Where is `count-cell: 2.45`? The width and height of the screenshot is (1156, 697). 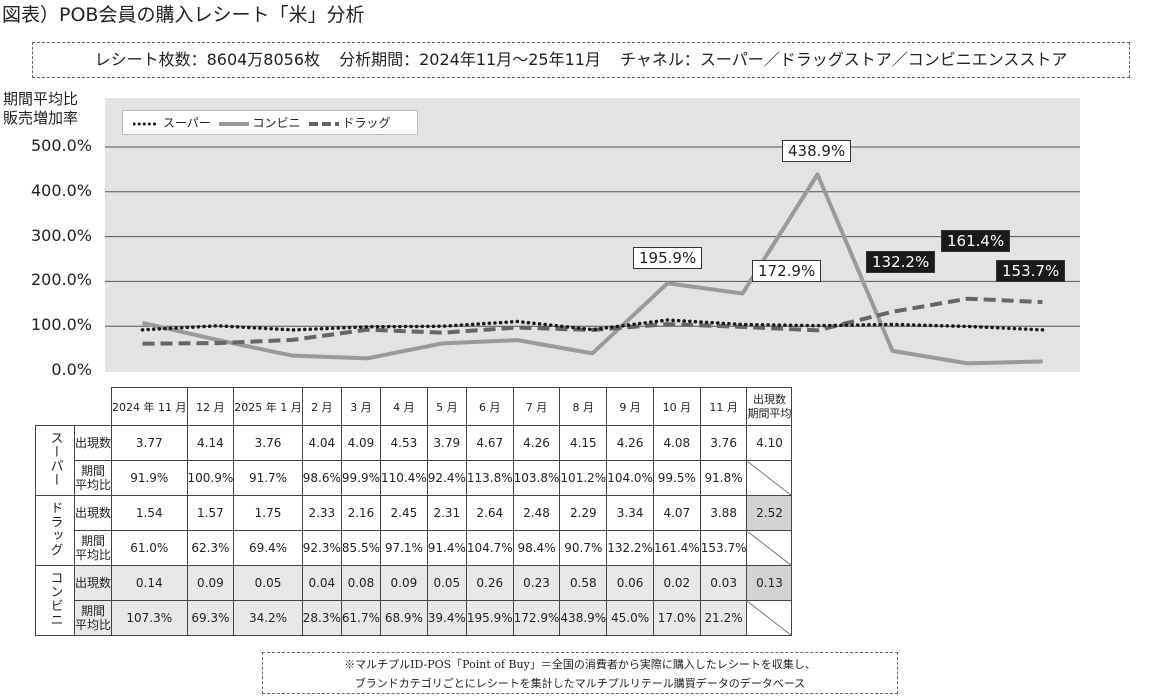
count-cell: 2.45 is located at coordinates (404, 513).